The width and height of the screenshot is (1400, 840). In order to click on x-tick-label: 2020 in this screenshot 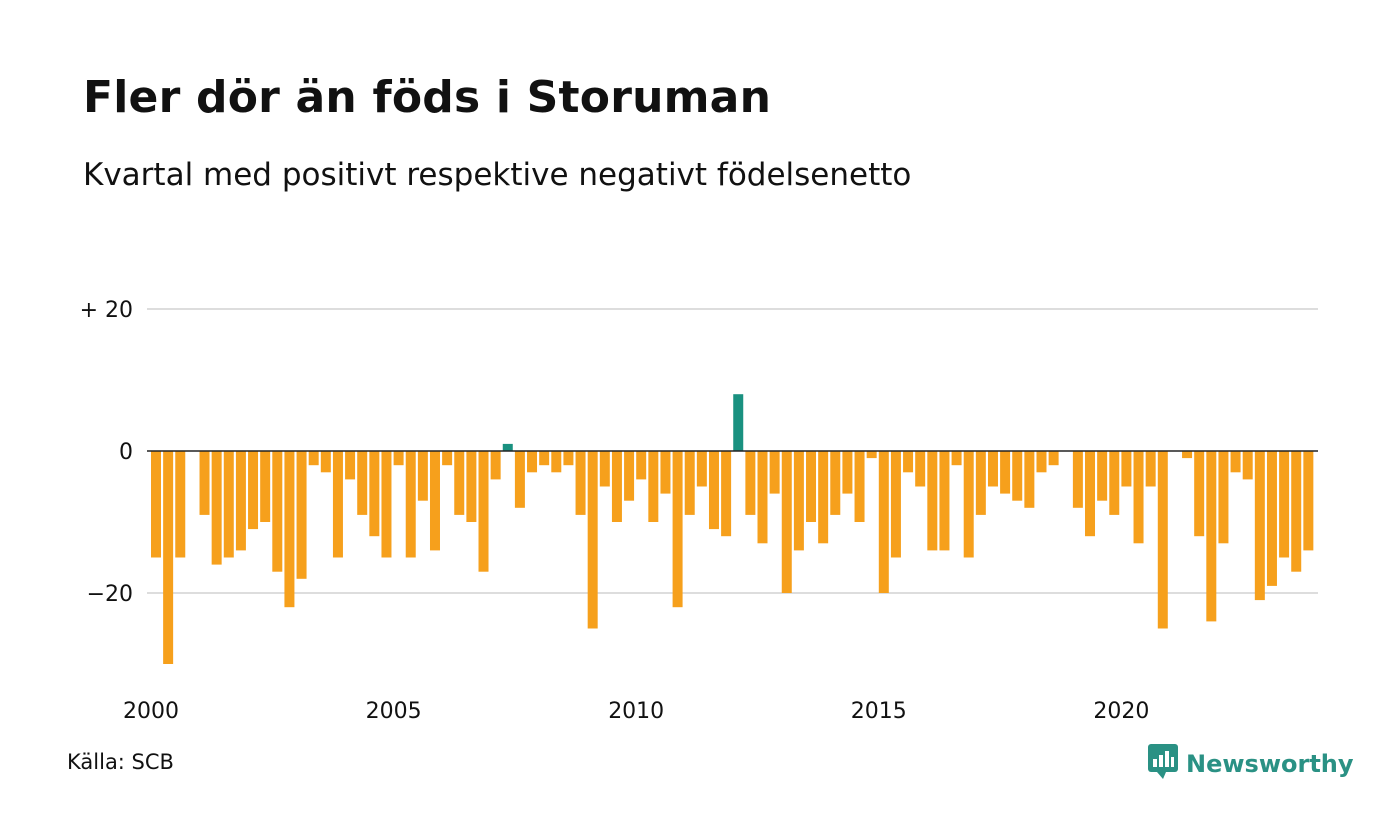, I will do `click(1121, 711)`.